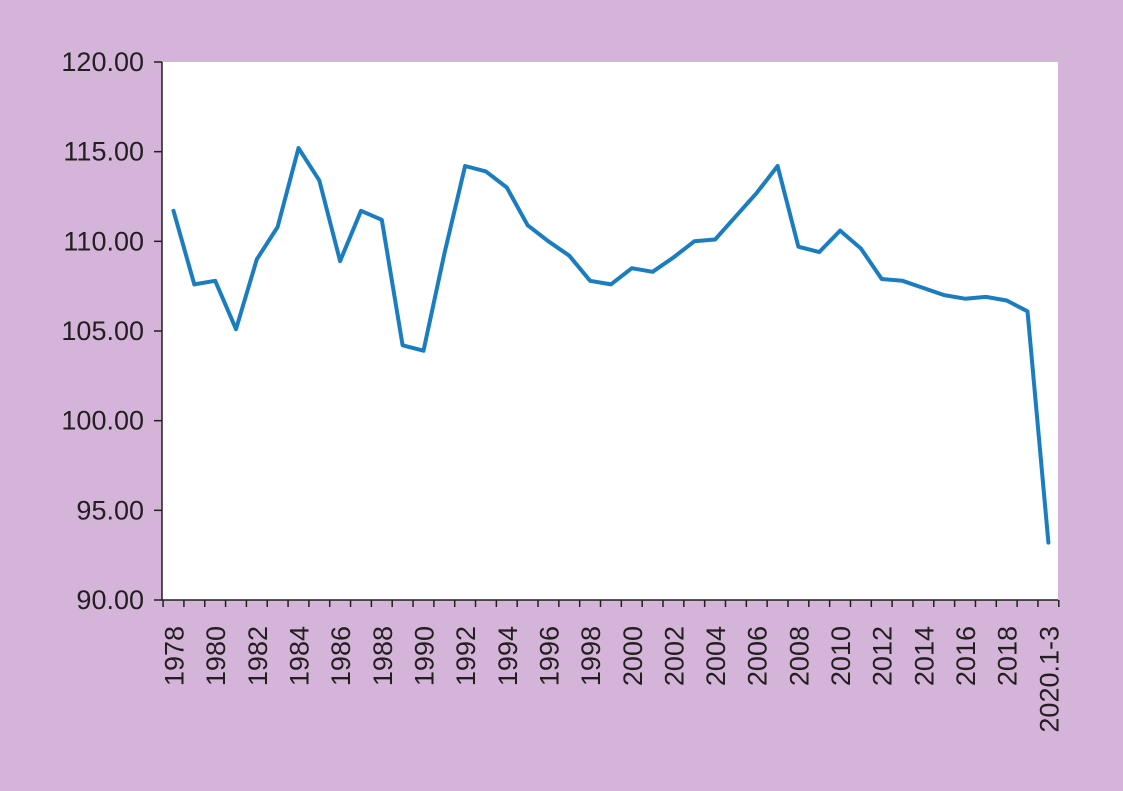 The width and height of the screenshot is (1123, 791). Describe the element at coordinates (466, 656) in the screenshot. I see `x-tick-label: 1992` at that location.